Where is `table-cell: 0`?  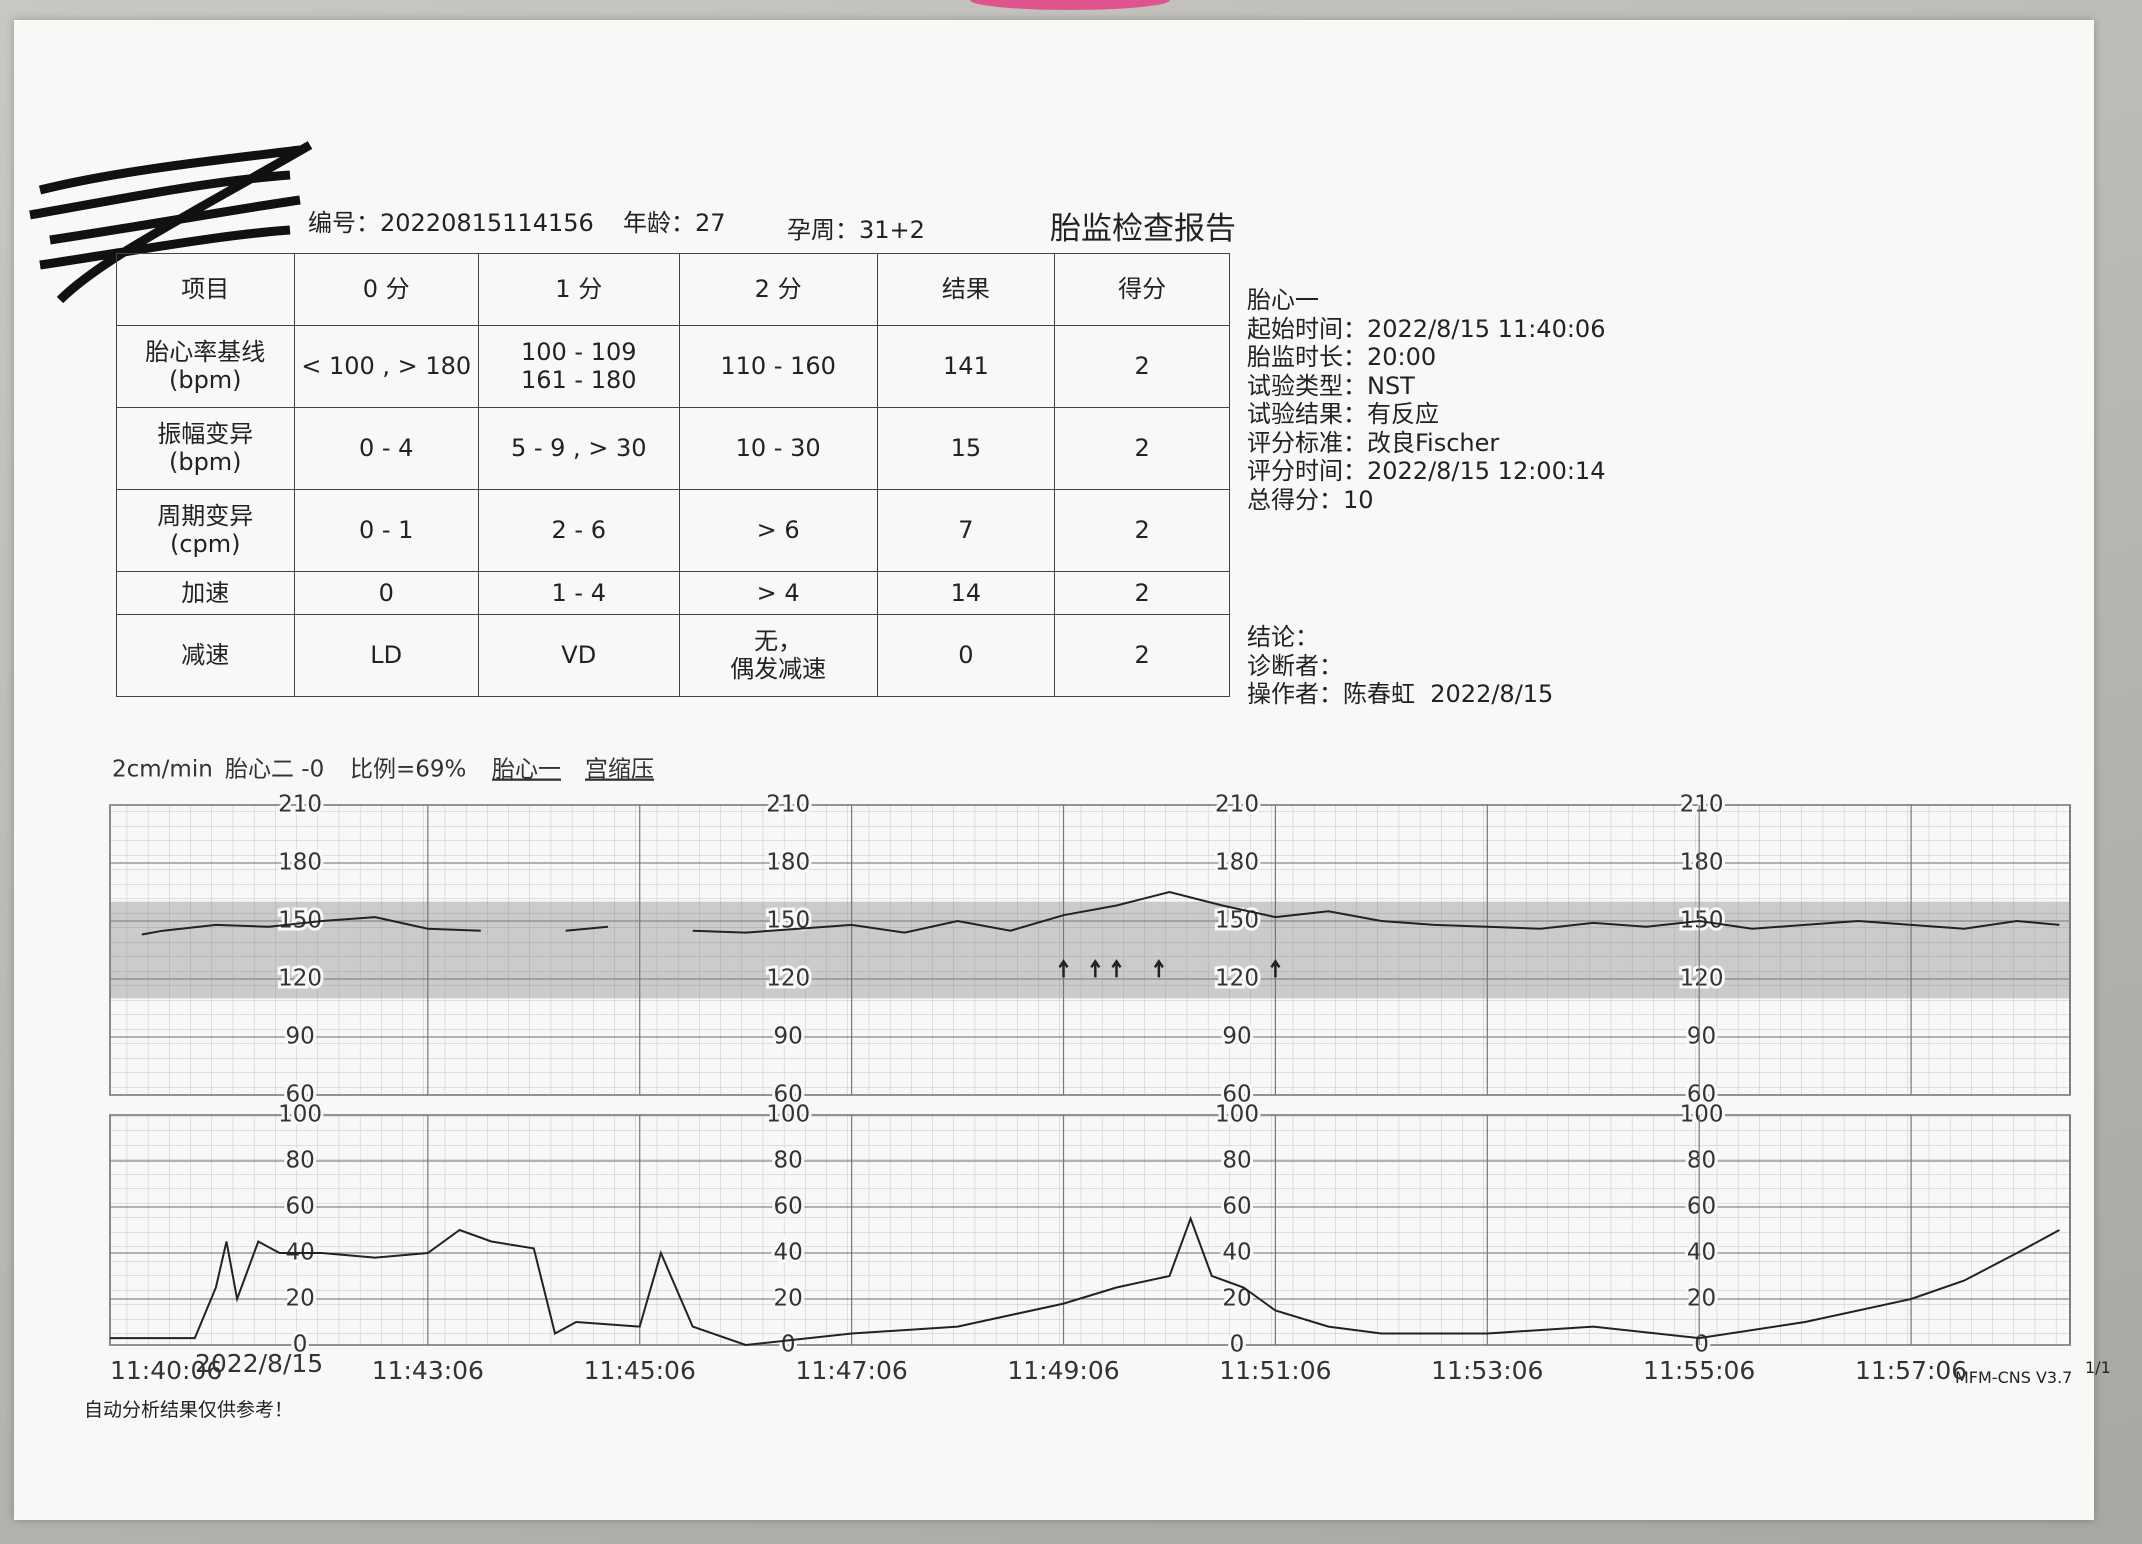
table-cell: 0 is located at coordinates (966, 655).